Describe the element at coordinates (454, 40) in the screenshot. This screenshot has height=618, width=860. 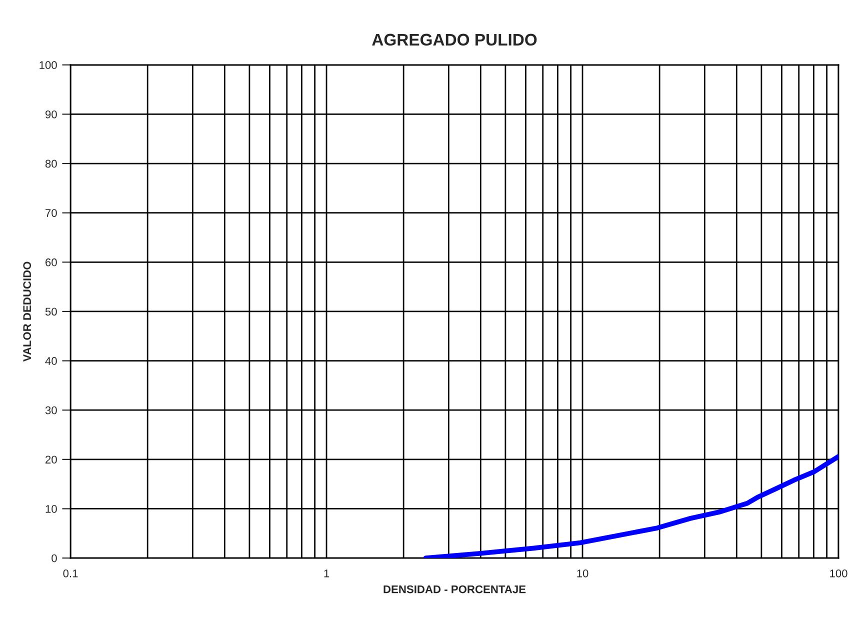
I see `chart-title: AGREGADO PULIDO` at that location.